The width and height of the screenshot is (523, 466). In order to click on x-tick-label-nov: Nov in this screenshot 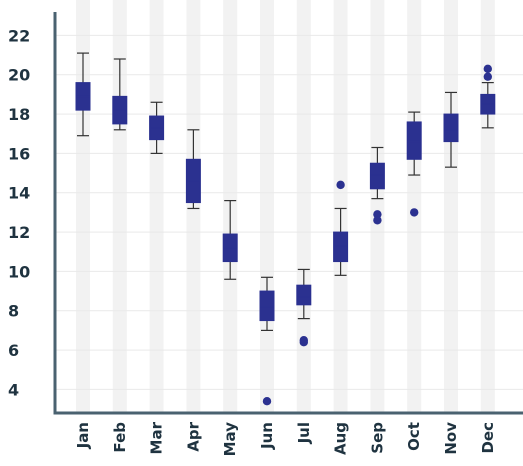, I will do `click(451, 438)`.